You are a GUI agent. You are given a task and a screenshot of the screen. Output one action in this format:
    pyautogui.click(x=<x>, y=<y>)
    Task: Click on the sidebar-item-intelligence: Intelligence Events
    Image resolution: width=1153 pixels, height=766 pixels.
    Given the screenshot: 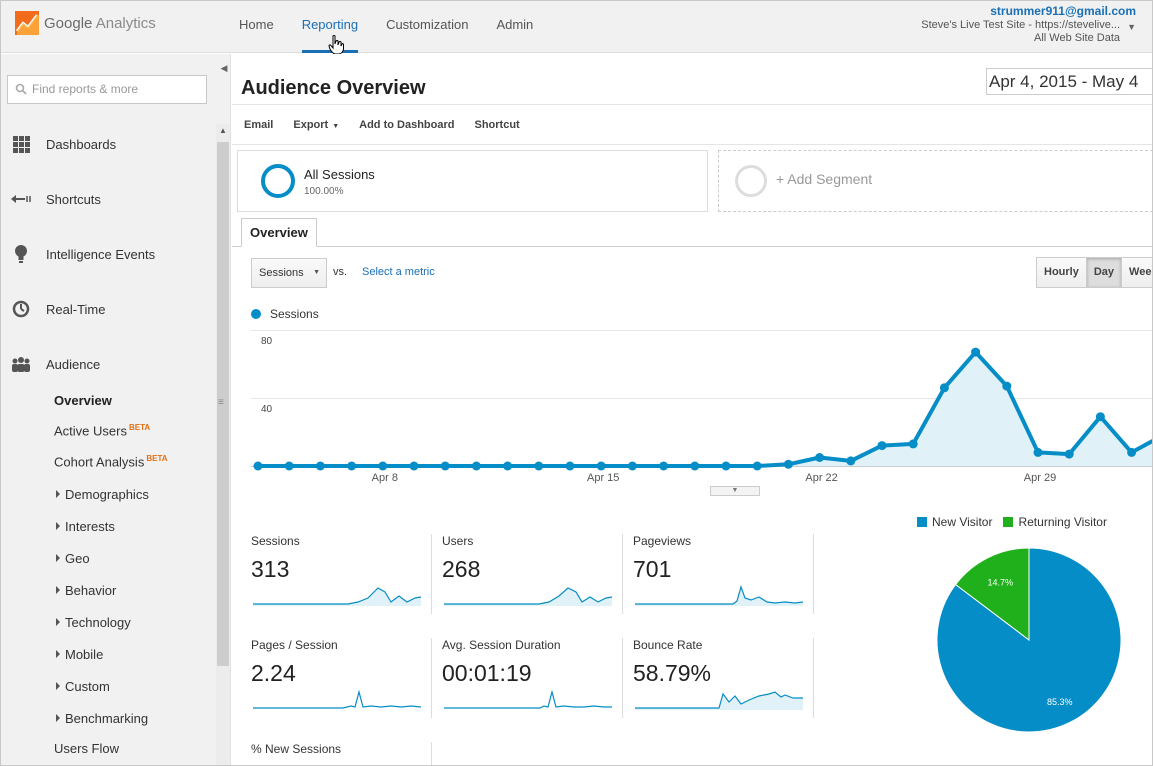 What is the action you would take?
    pyautogui.click(x=83, y=254)
    